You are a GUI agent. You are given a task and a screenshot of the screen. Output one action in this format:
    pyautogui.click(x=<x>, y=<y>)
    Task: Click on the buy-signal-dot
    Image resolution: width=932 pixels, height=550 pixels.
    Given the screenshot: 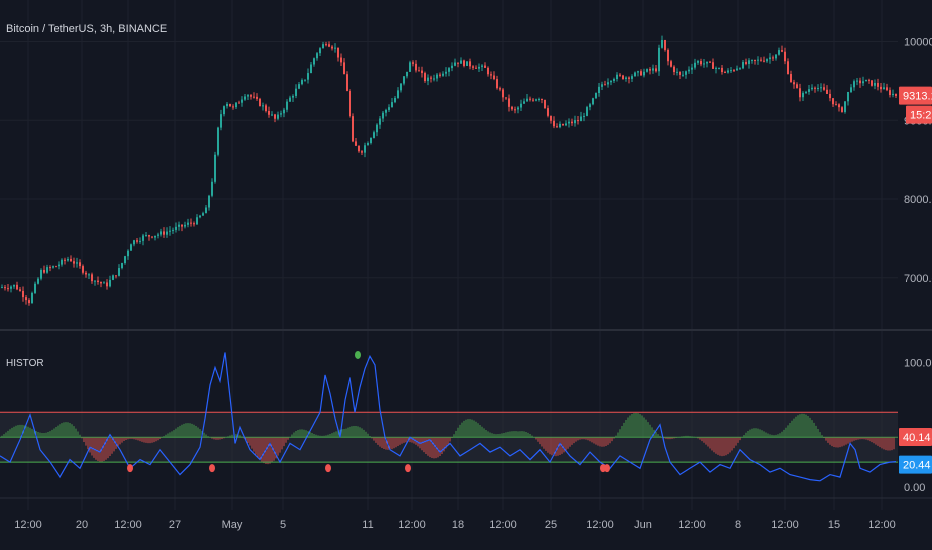 What is the action you would take?
    pyautogui.click(x=358, y=354)
    